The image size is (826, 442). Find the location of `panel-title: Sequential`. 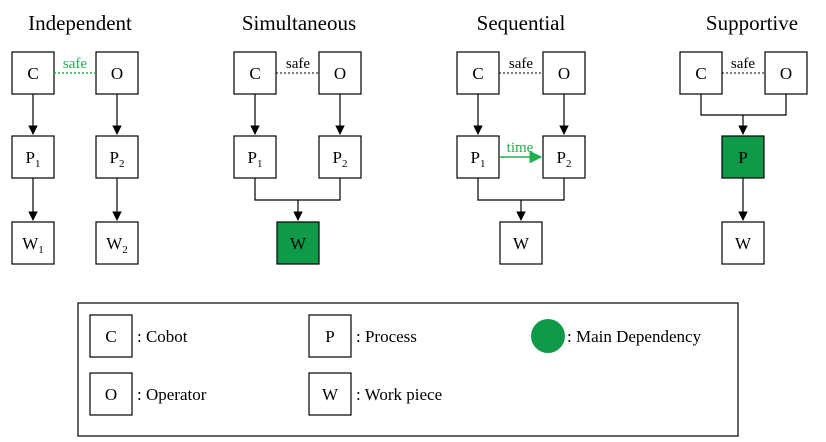

panel-title: Sequential is located at coordinates (521, 23).